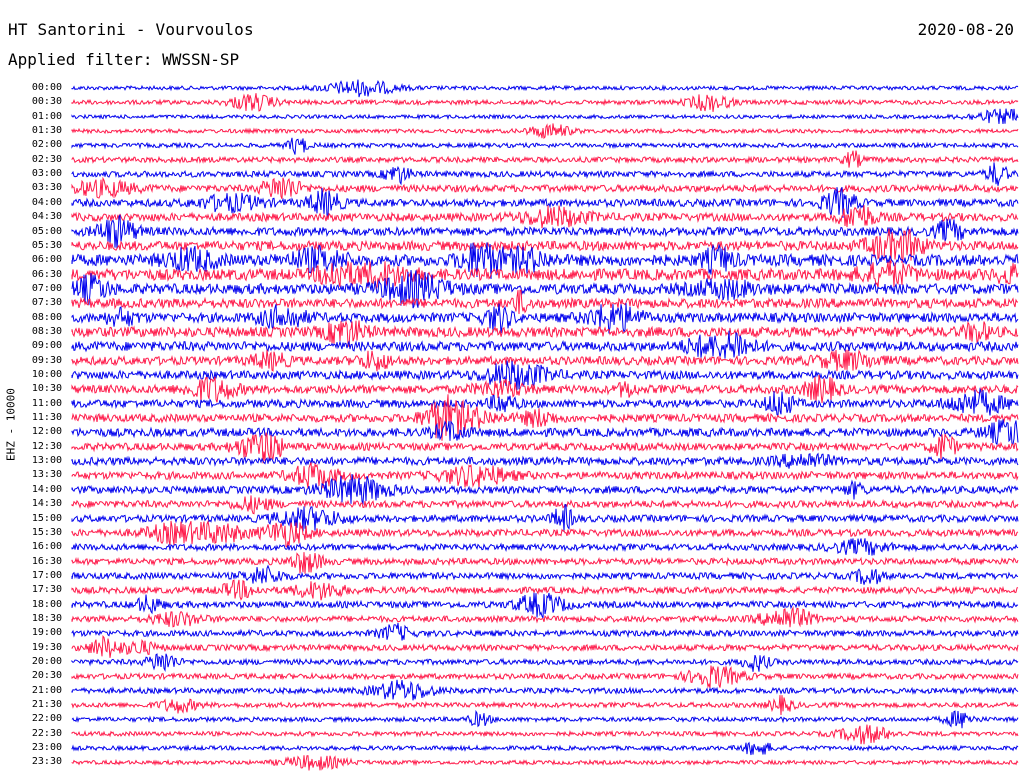 The width and height of the screenshot is (1024, 780). What do you see at coordinates (124, 59) in the screenshot?
I see `filter-label: Applied filter: WWSSN-SP` at bounding box center [124, 59].